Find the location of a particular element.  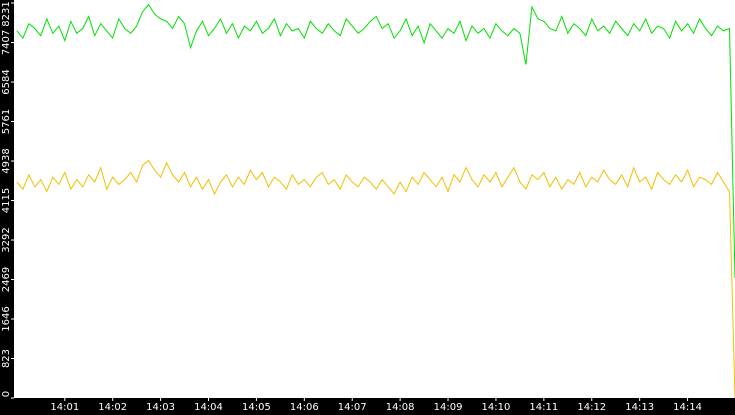

y-tick-label: 6584 is located at coordinates (6, 81).